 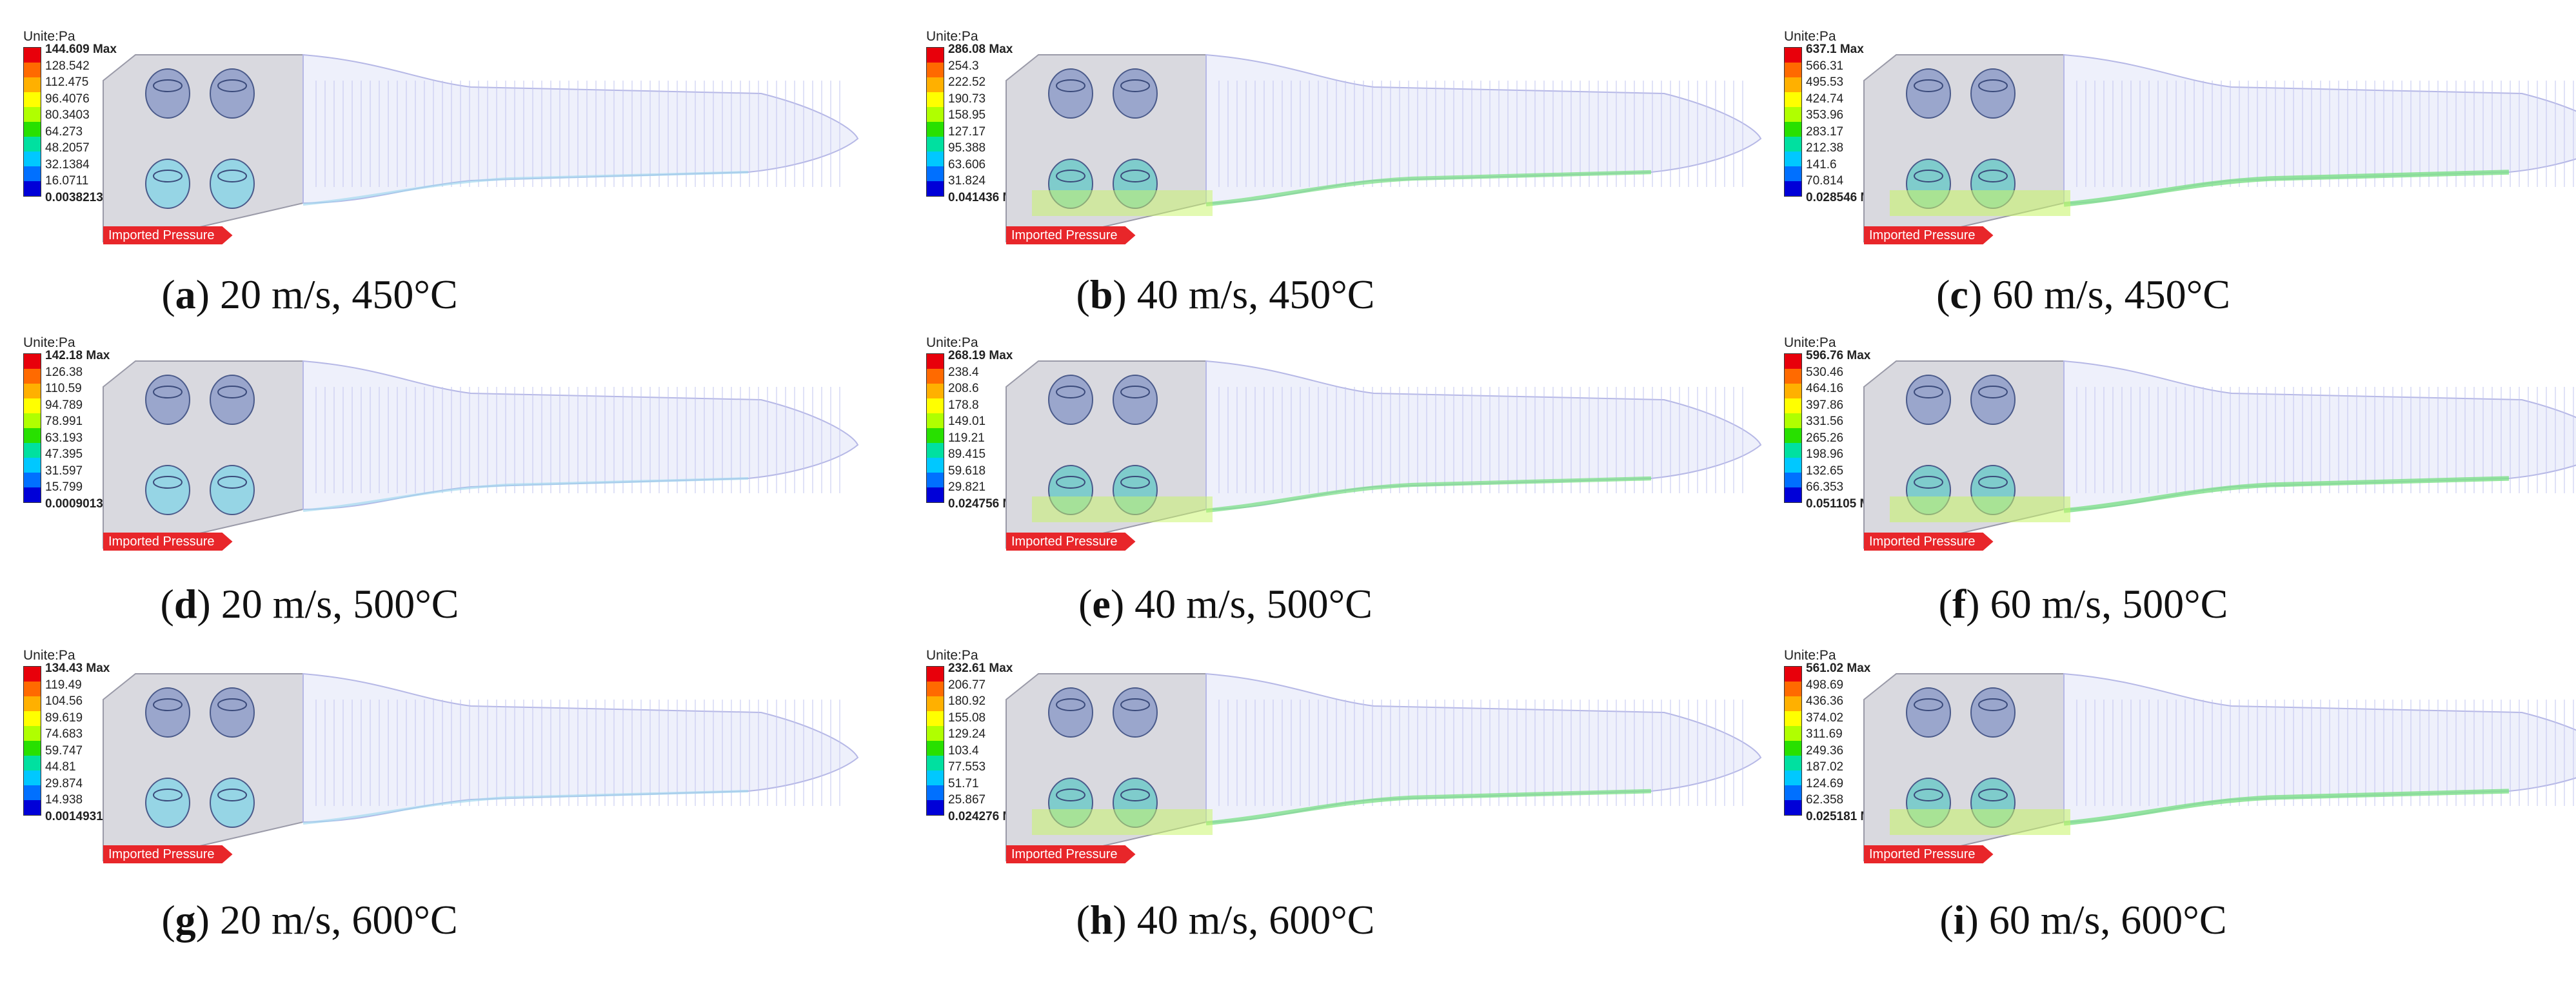 What do you see at coordinates (964, 405) in the screenshot?
I see `legend-tick-label: 178.8` at bounding box center [964, 405].